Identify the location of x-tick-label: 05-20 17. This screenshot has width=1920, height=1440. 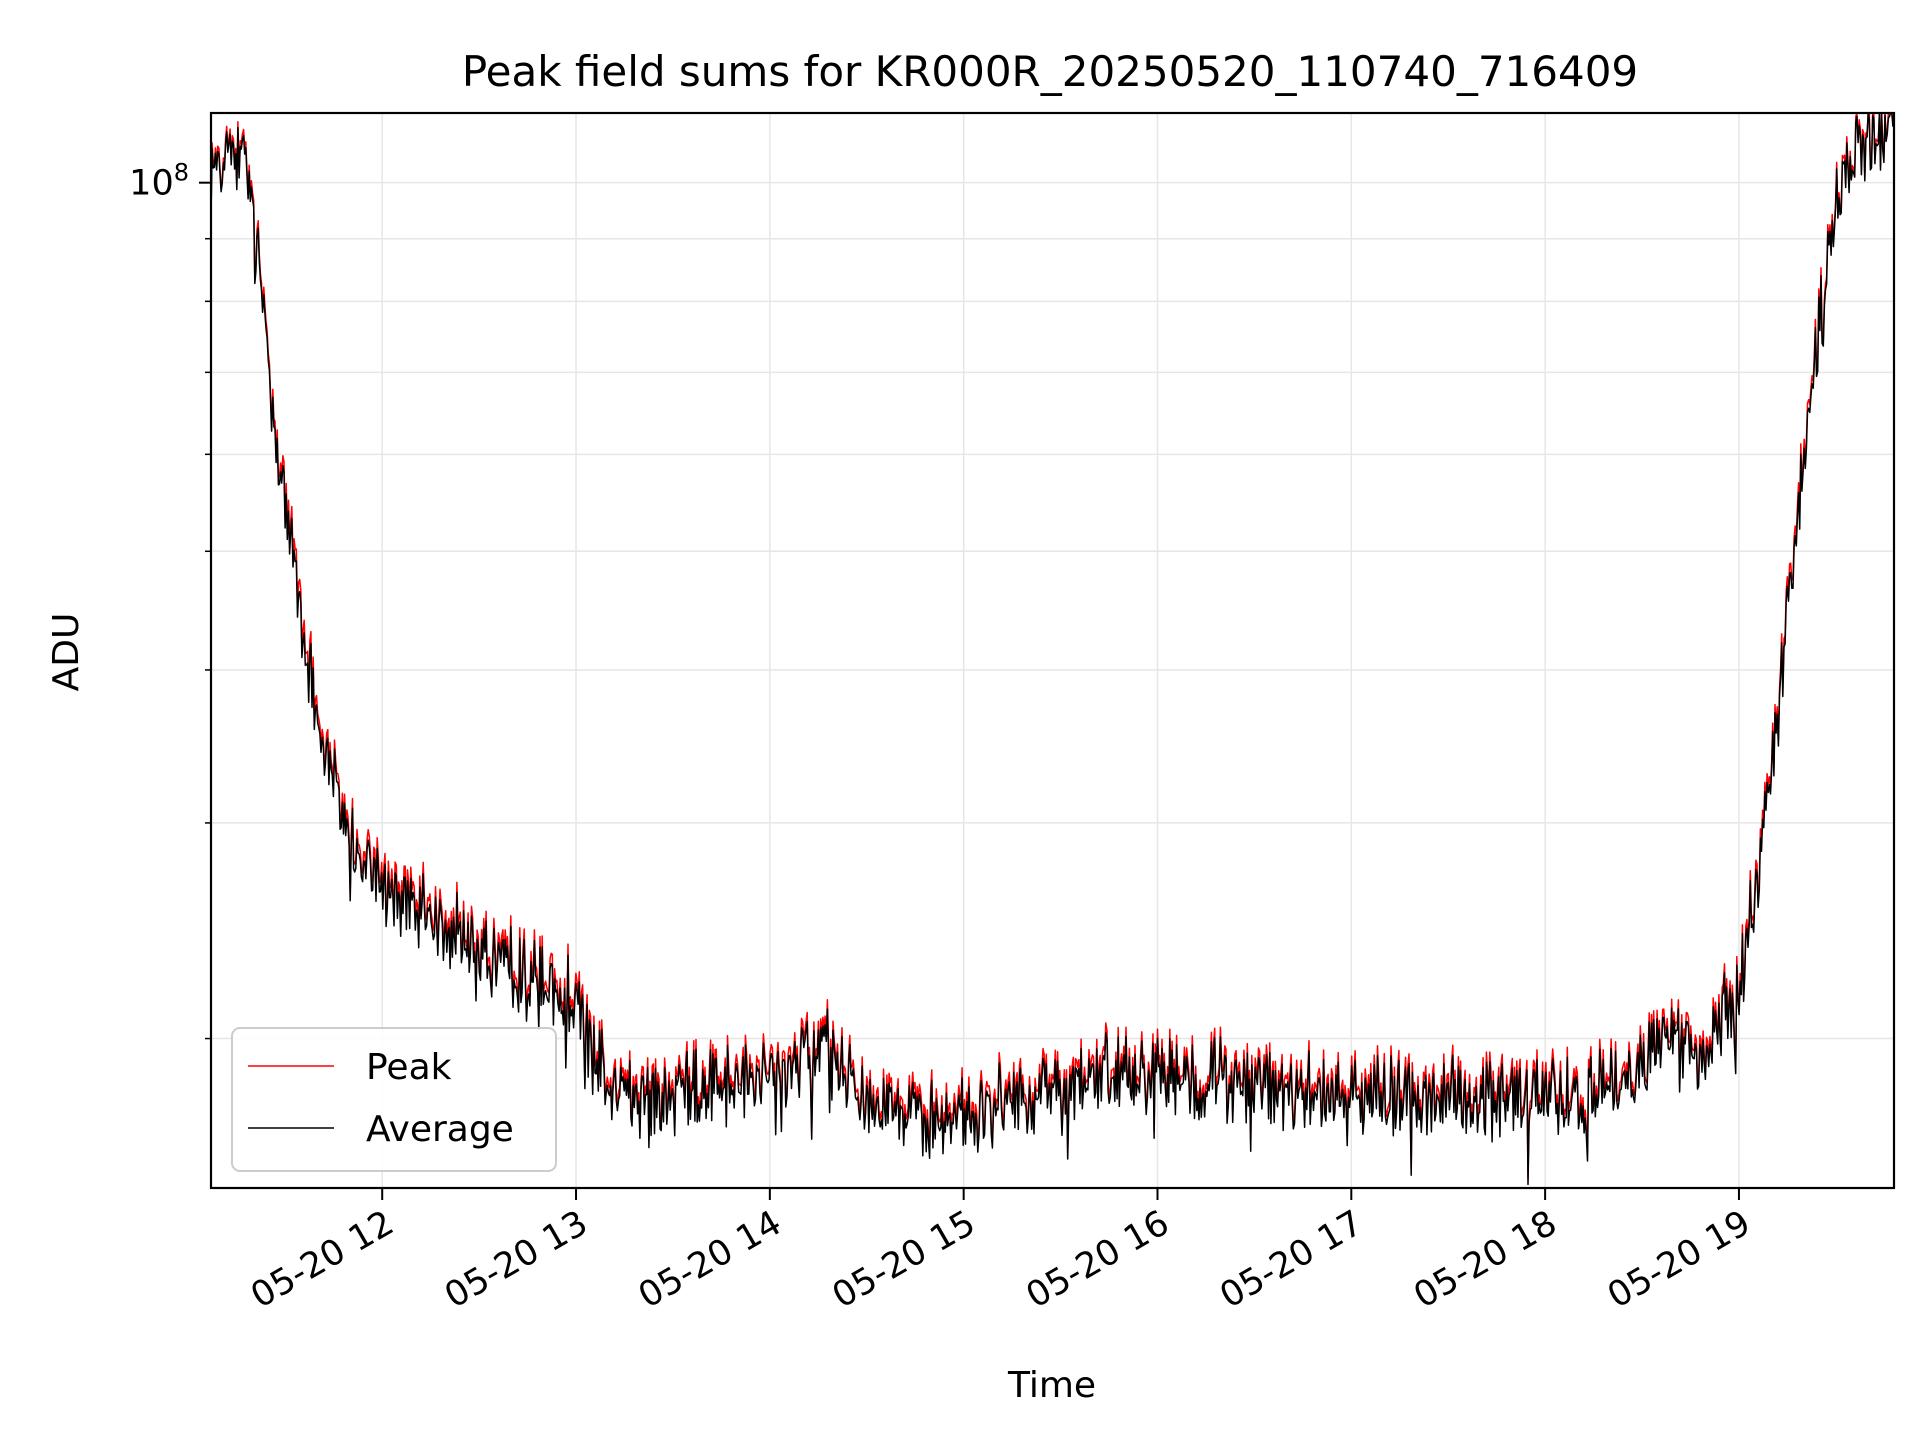
(1292, 1259).